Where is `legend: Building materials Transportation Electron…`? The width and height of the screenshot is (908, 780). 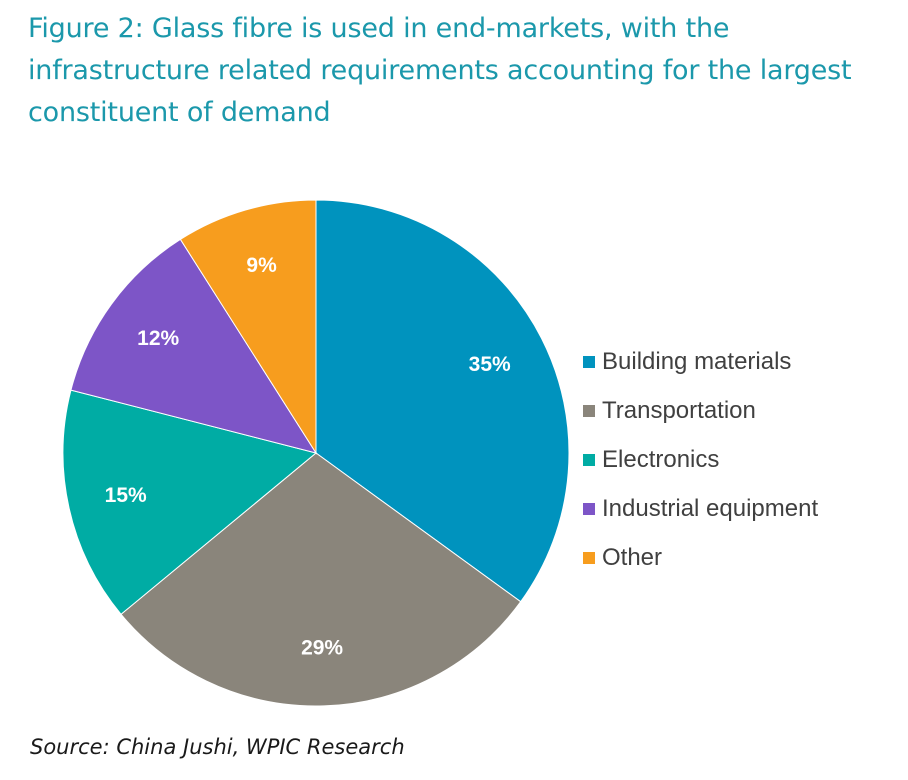 legend: Building materials Transportation Electron… is located at coordinates (700, 459).